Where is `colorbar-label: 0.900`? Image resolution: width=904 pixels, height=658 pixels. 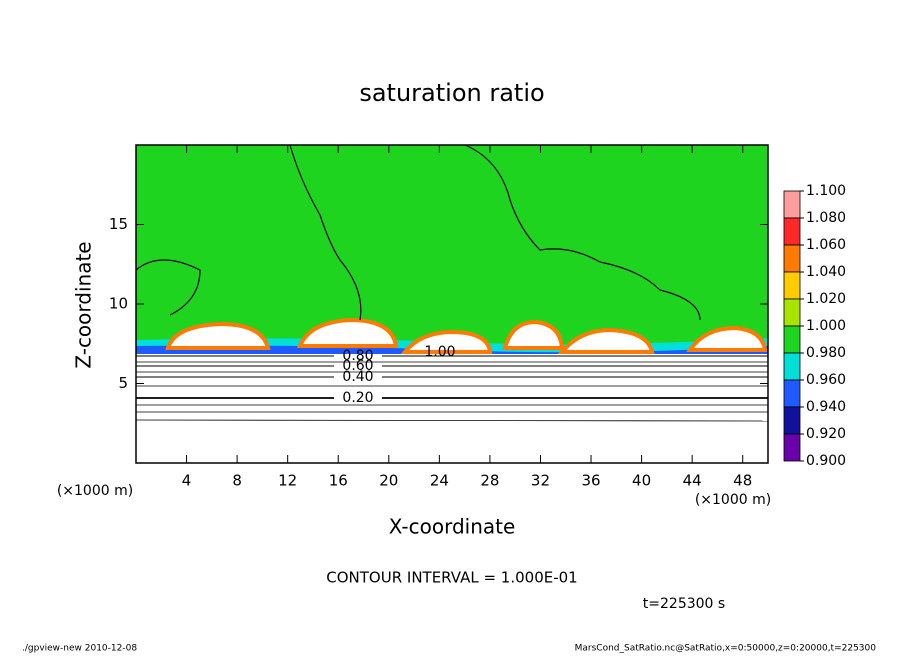 colorbar-label: 0.900 is located at coordinates (826, 461).